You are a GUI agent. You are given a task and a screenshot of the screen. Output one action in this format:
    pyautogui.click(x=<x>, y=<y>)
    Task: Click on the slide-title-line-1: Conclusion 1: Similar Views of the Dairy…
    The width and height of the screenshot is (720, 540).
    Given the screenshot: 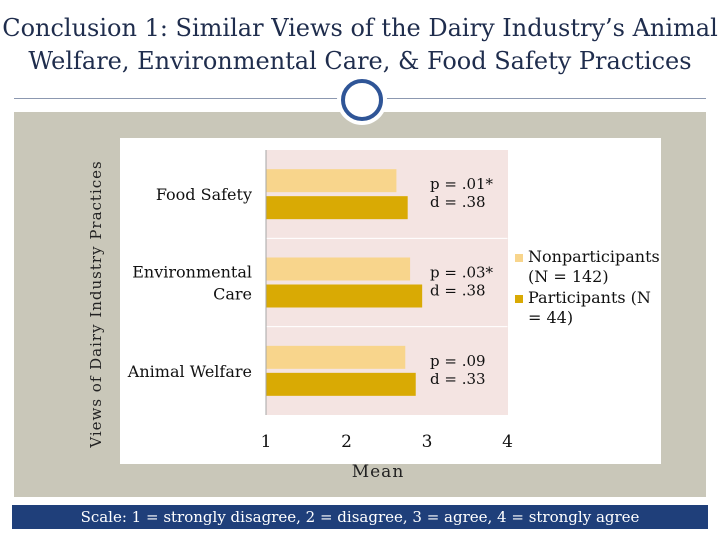 What is the action you would take?
    pyautogui.click(x=360, y=28)
    